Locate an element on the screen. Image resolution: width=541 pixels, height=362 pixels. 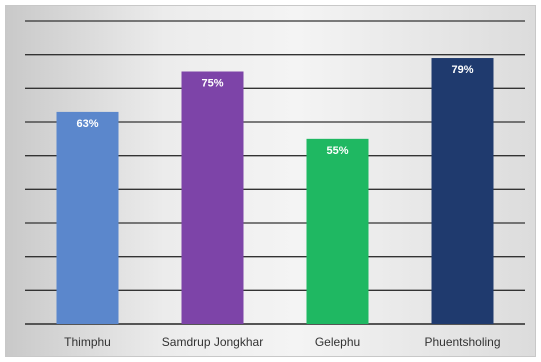
x-tick-label: Gelephu is located at coordinates (337, 342).